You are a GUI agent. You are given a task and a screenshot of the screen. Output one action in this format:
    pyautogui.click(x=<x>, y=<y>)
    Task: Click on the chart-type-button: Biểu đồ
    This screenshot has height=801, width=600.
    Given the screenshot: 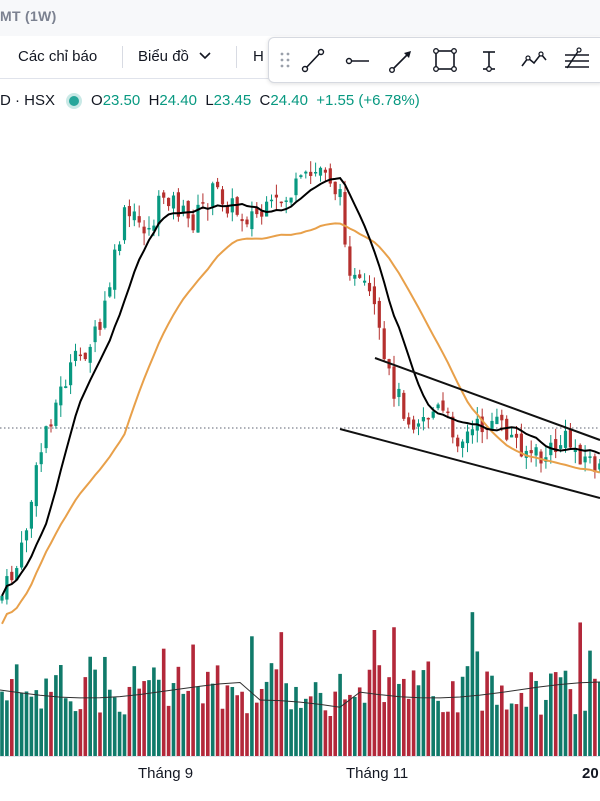 What is the action you would take?
    pyautogui.click(x=174, y=57)
    